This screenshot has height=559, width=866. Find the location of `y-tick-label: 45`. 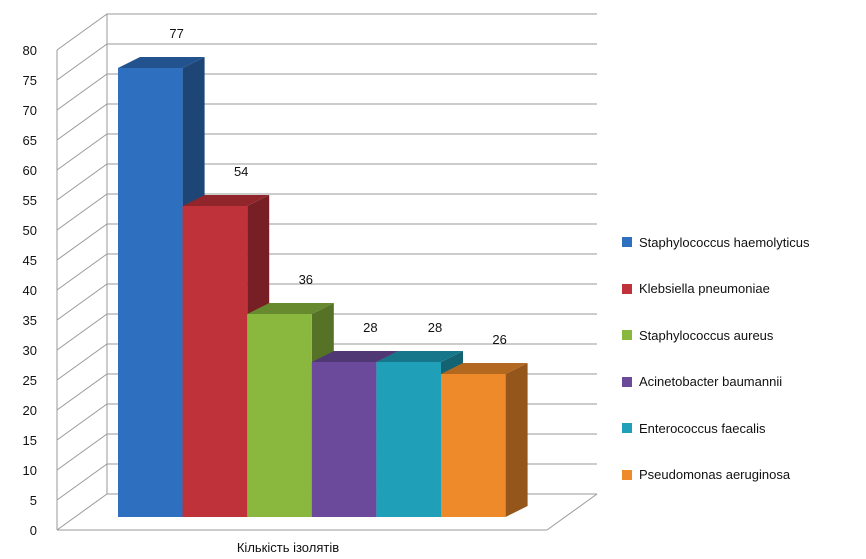

y-tick-label: 45 is located at coordinates (30, 260).